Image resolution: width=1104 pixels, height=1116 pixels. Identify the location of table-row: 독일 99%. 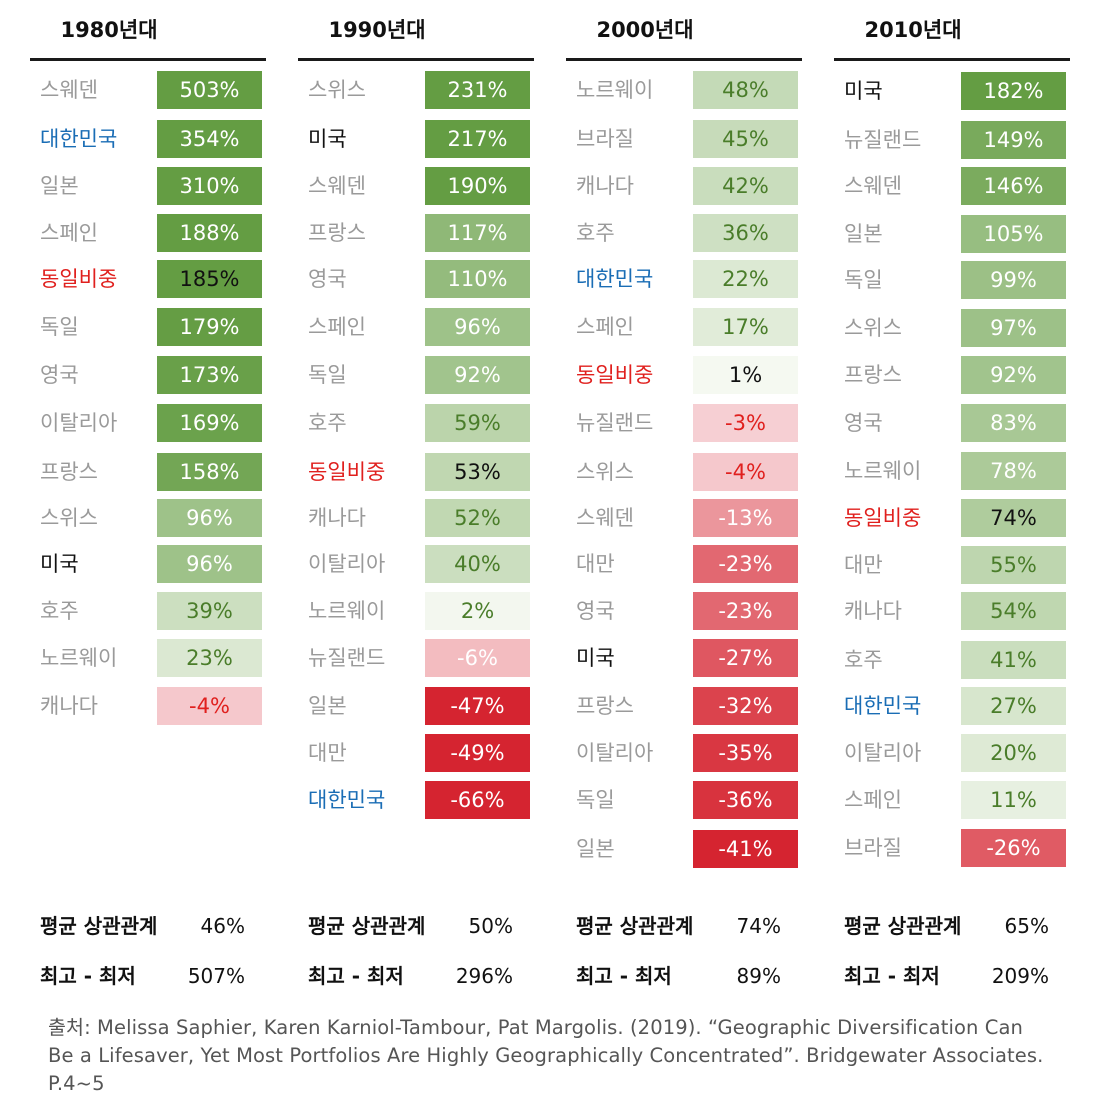
(952, 280).